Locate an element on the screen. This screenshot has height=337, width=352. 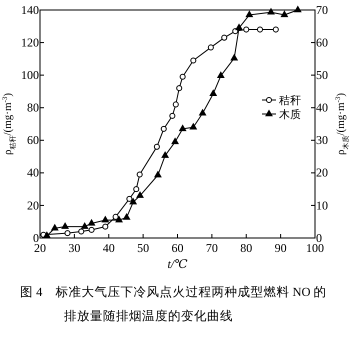
x-tick-label: 90 is located at coordinates (280, 247).